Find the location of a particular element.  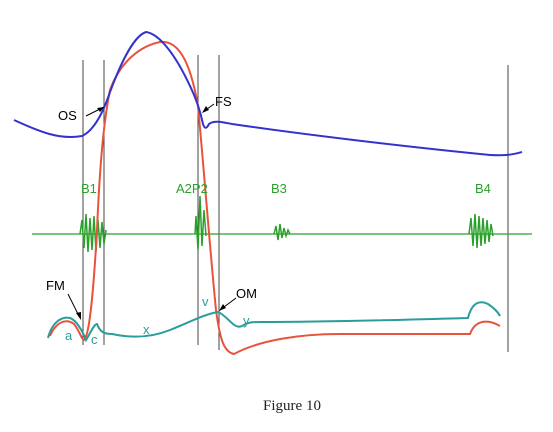

om-arrowhead is located at coordinates (222, 307).